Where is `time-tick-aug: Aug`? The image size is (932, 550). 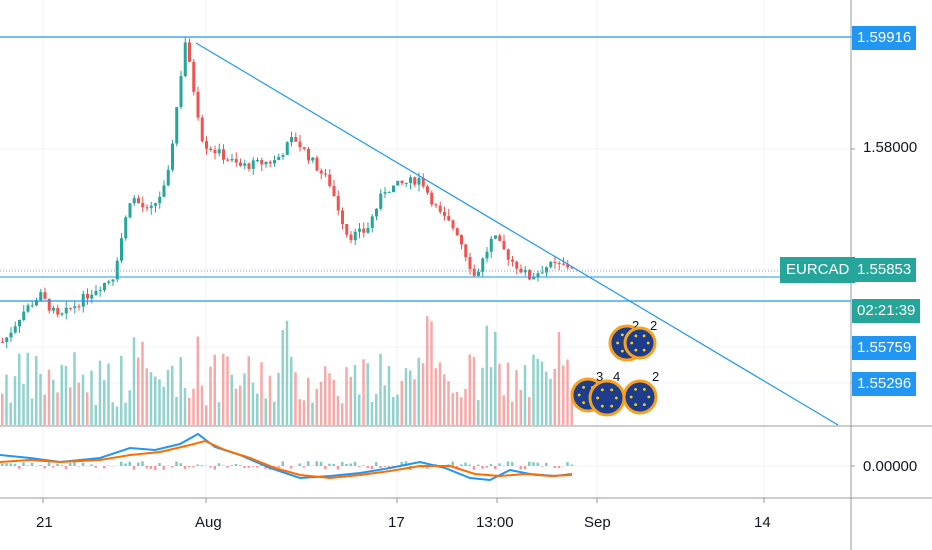
time-tick-aug: Aug is located at coordinates (208, 522).